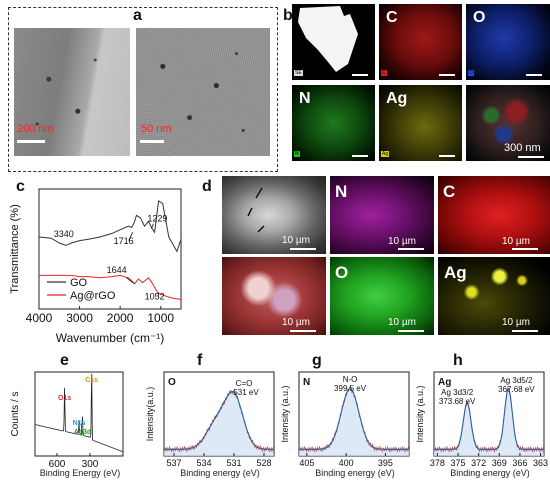 Image resolution: width=550 pixels, height=481 pixels. What do you see at coordinates (342, 272) in the screenshot?
I see `map-d-label-o: O` at bounding box center [342, 272].